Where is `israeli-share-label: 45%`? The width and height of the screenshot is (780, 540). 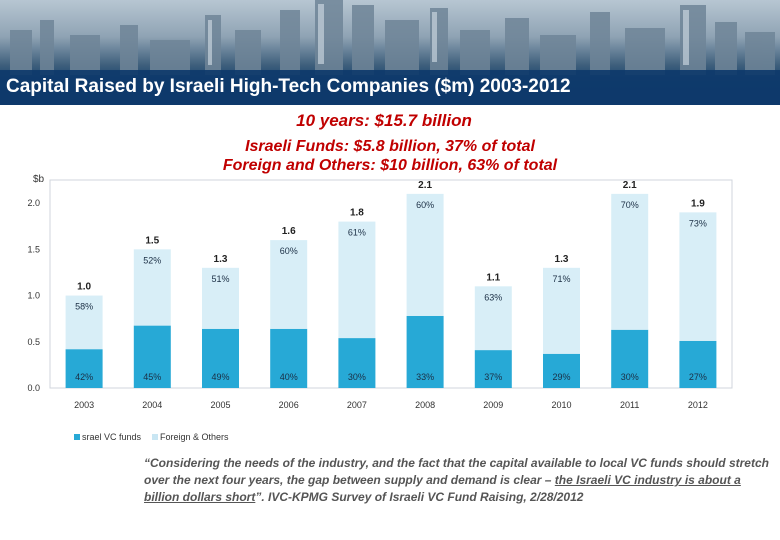
israeli-share-label: 45% is located at coordinates (152, 377).